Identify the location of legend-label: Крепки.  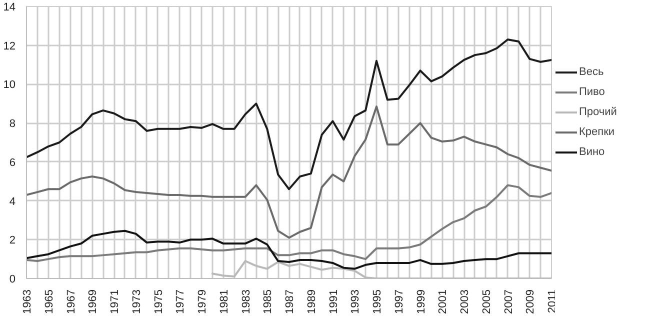
(597, 132).